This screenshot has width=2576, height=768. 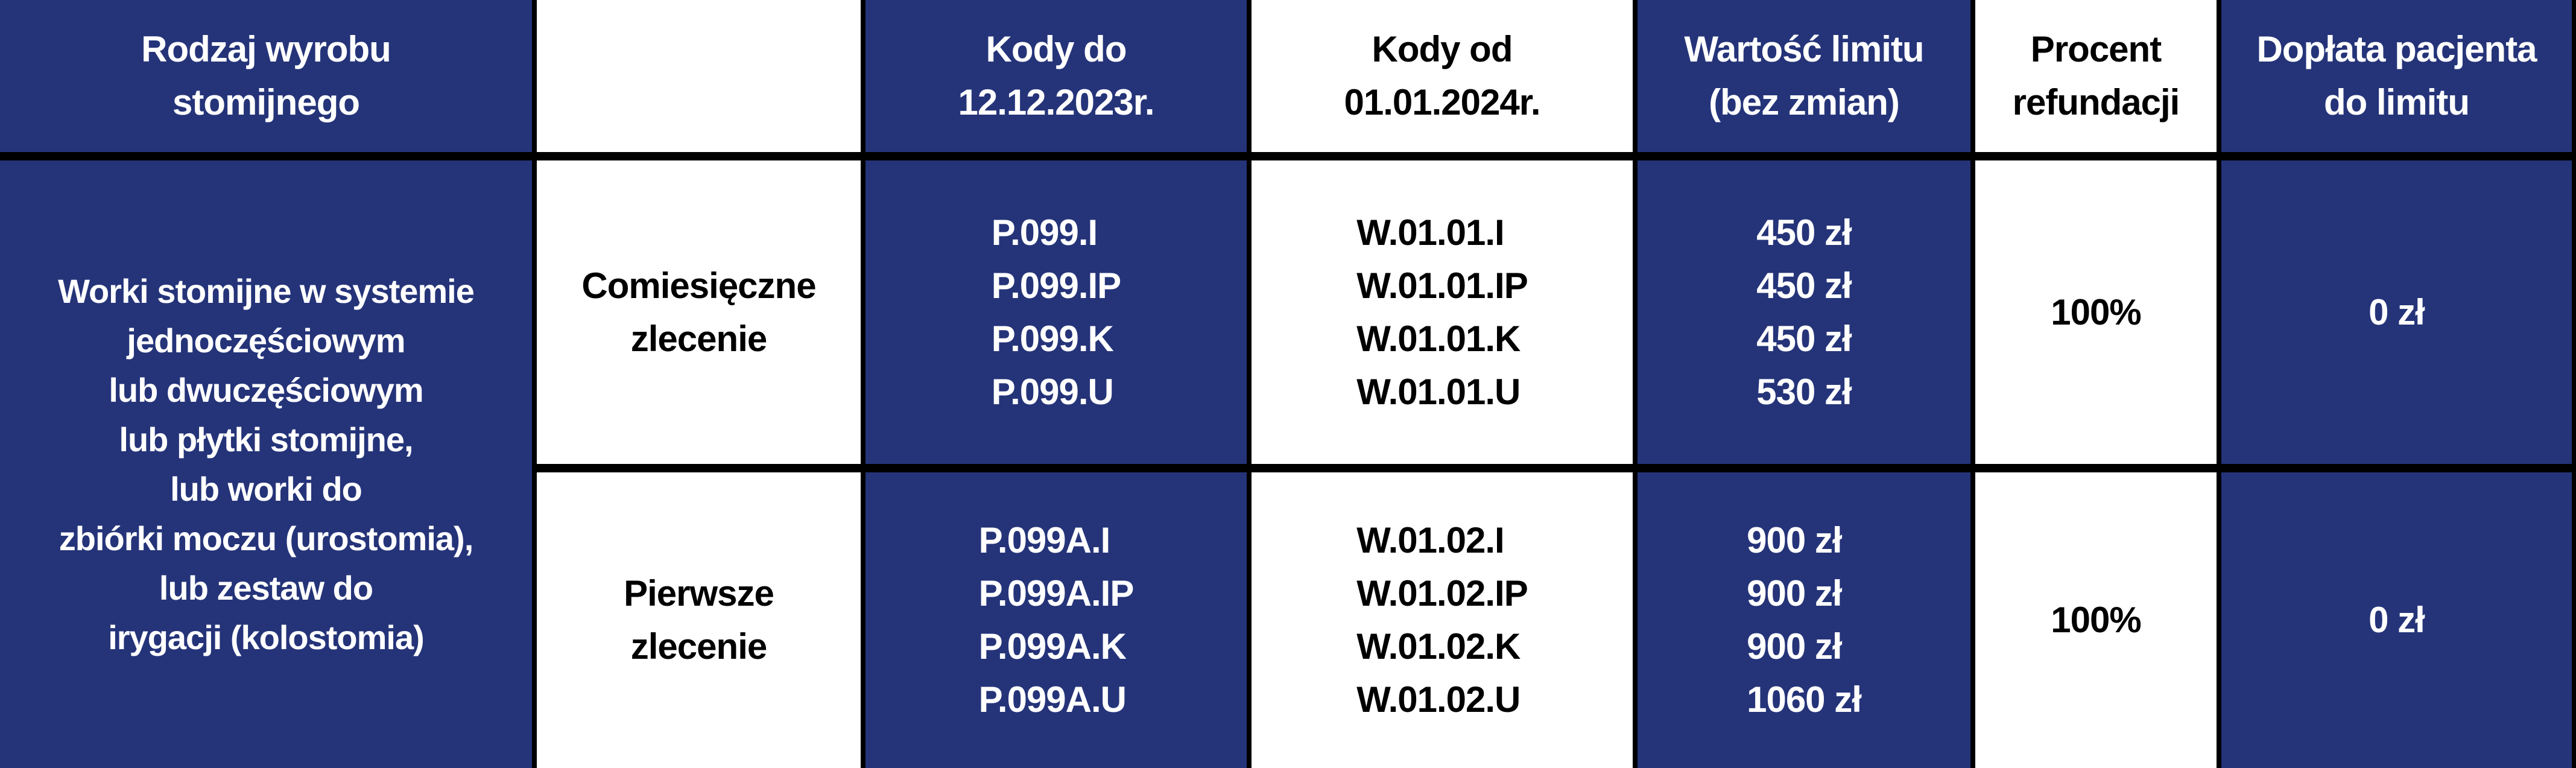 I want to click on order-type-monthly: Comiesięczne zlecenie, so click(x=699, y=312).